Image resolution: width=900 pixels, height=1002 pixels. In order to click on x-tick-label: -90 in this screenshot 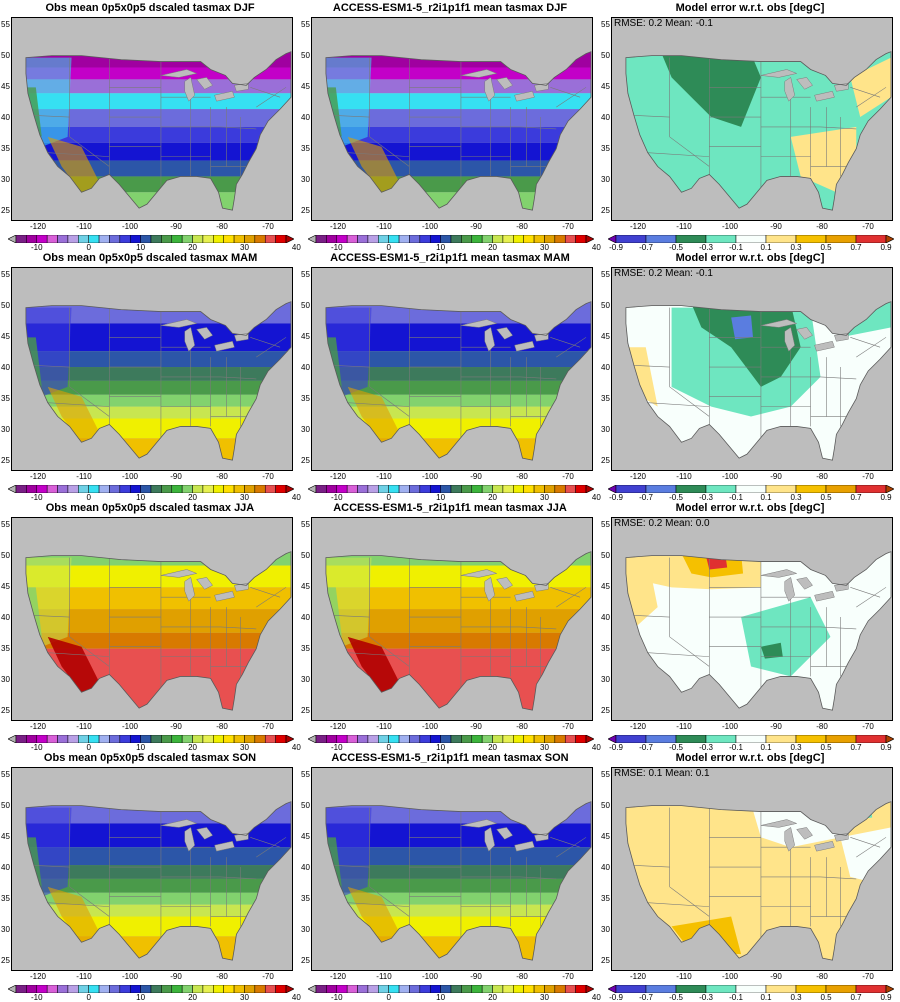, I will do `click(176, 476)`.